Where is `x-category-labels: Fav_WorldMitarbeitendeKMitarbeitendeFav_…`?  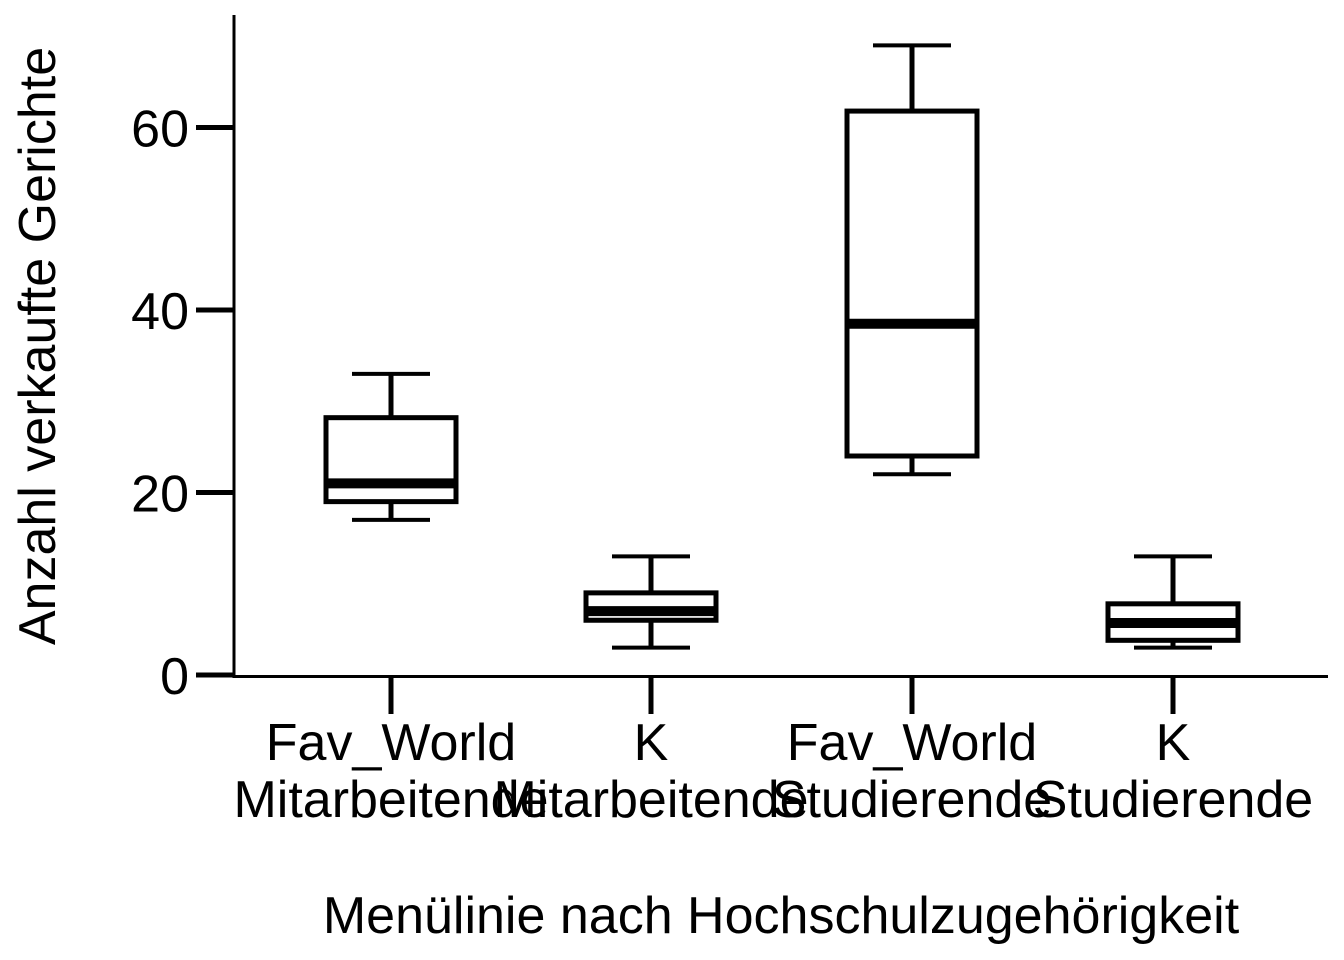 x-category-labels: Fav_WorldMitarbeitendeKMitarbeitendeFav_… is located at coordinates (773, 771).